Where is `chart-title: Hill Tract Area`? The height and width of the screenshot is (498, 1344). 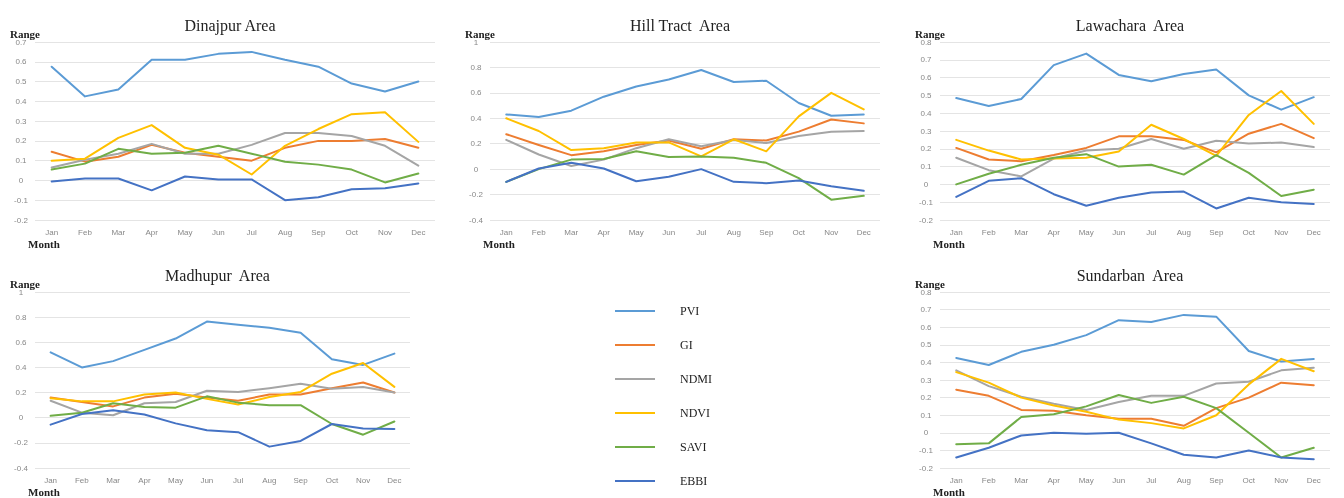 chart-title: Hill Tract Area is located at coordinates (680, 25).